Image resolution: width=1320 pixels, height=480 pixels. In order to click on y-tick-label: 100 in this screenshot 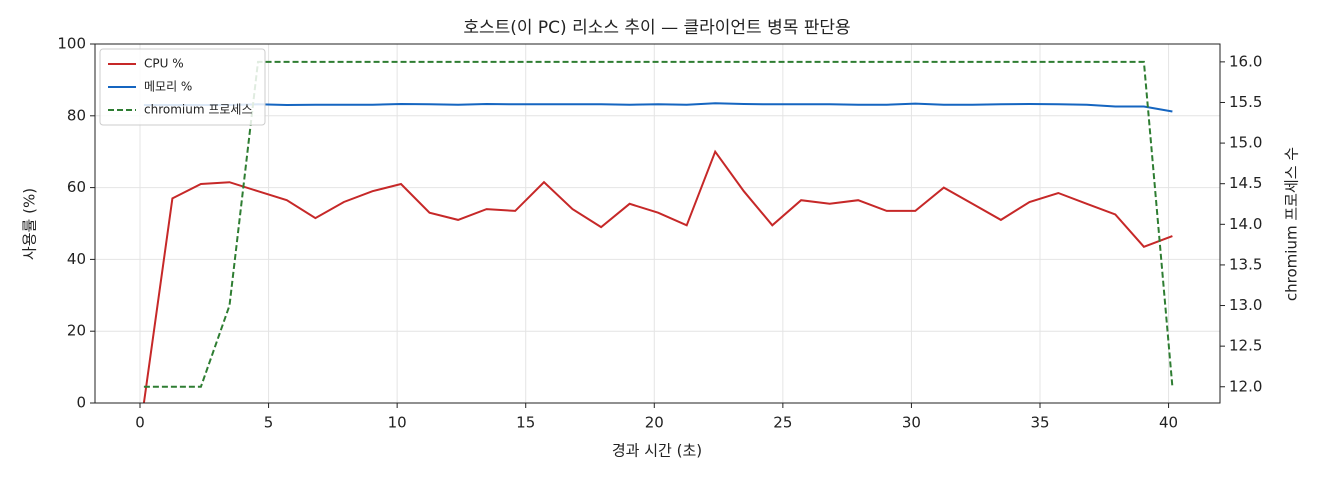, I will do `click(71, 44)`.